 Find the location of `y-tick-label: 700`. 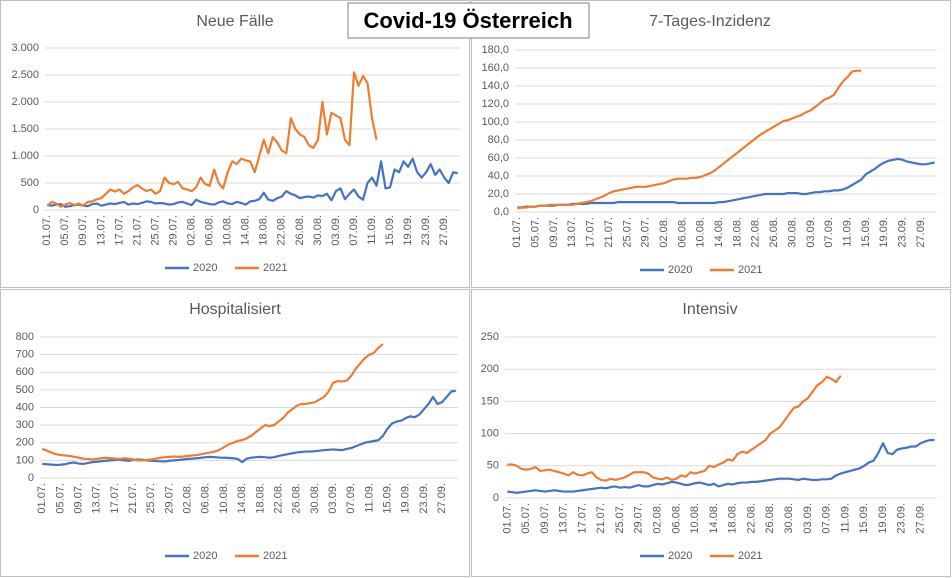

y-tick-label: 700 is located at coordinates (25, 355).